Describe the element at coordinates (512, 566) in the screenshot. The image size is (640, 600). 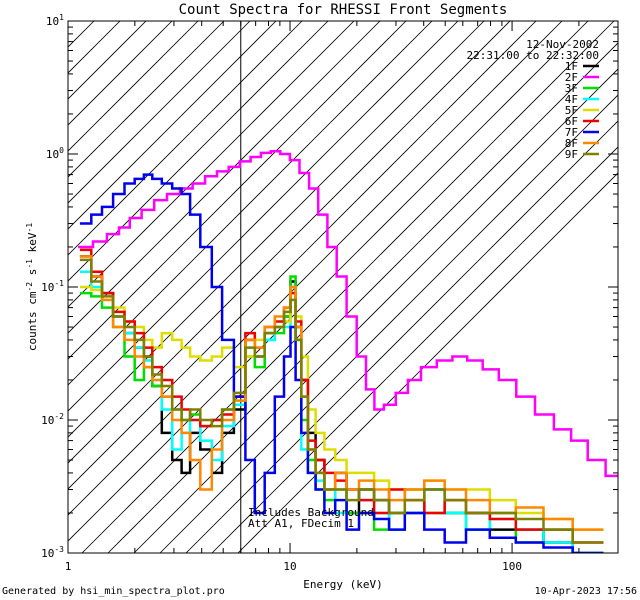
I see `x-tick-label: 100` at that location.